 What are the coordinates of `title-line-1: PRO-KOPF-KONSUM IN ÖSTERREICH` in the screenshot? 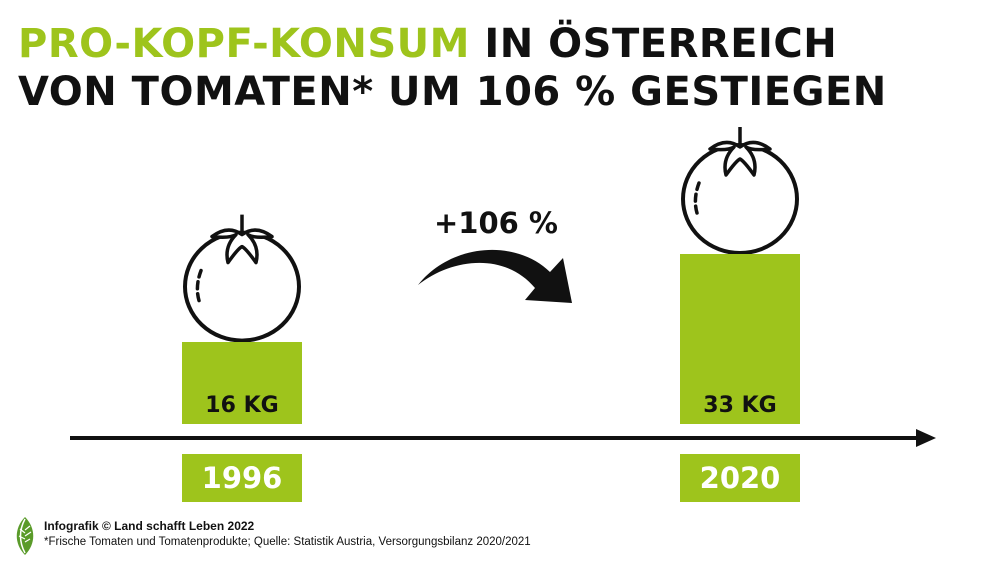 It's located at (498, 44).